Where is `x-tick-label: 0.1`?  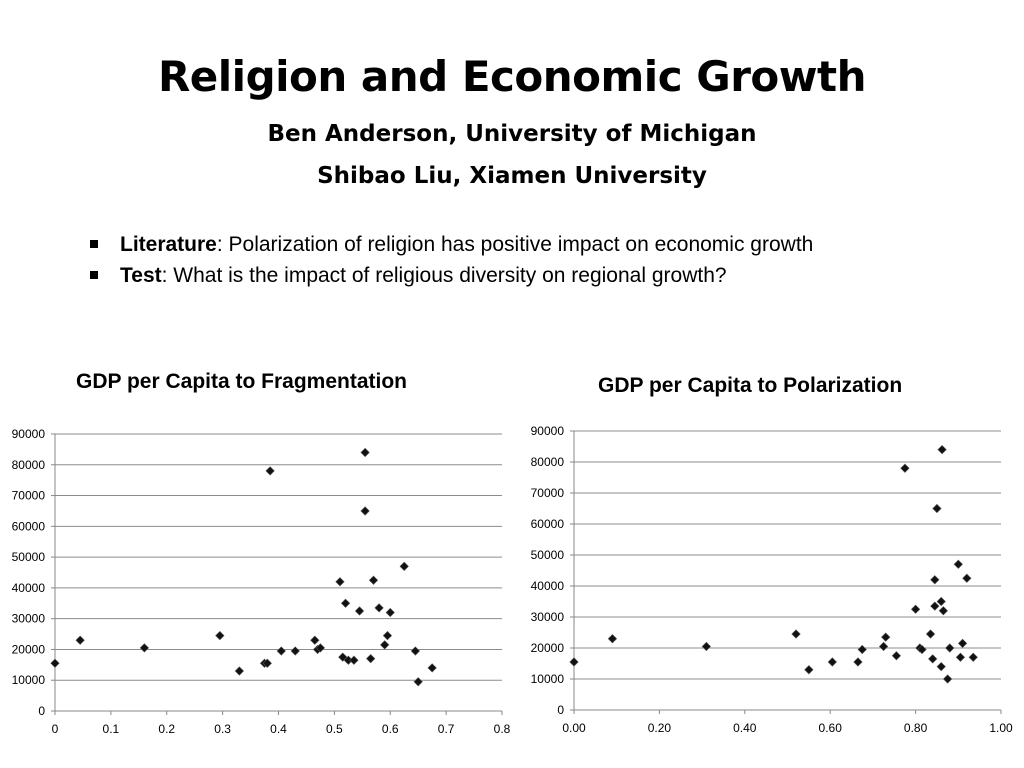 x-tick-label: 0.1 is located at coordinates (111, 729).